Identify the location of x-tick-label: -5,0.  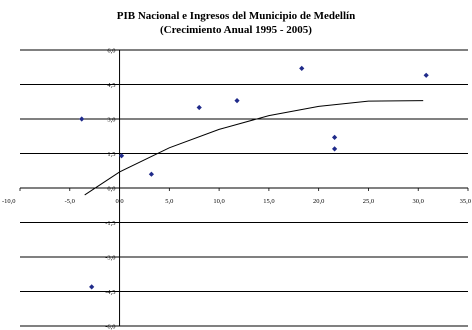
(70, 201).